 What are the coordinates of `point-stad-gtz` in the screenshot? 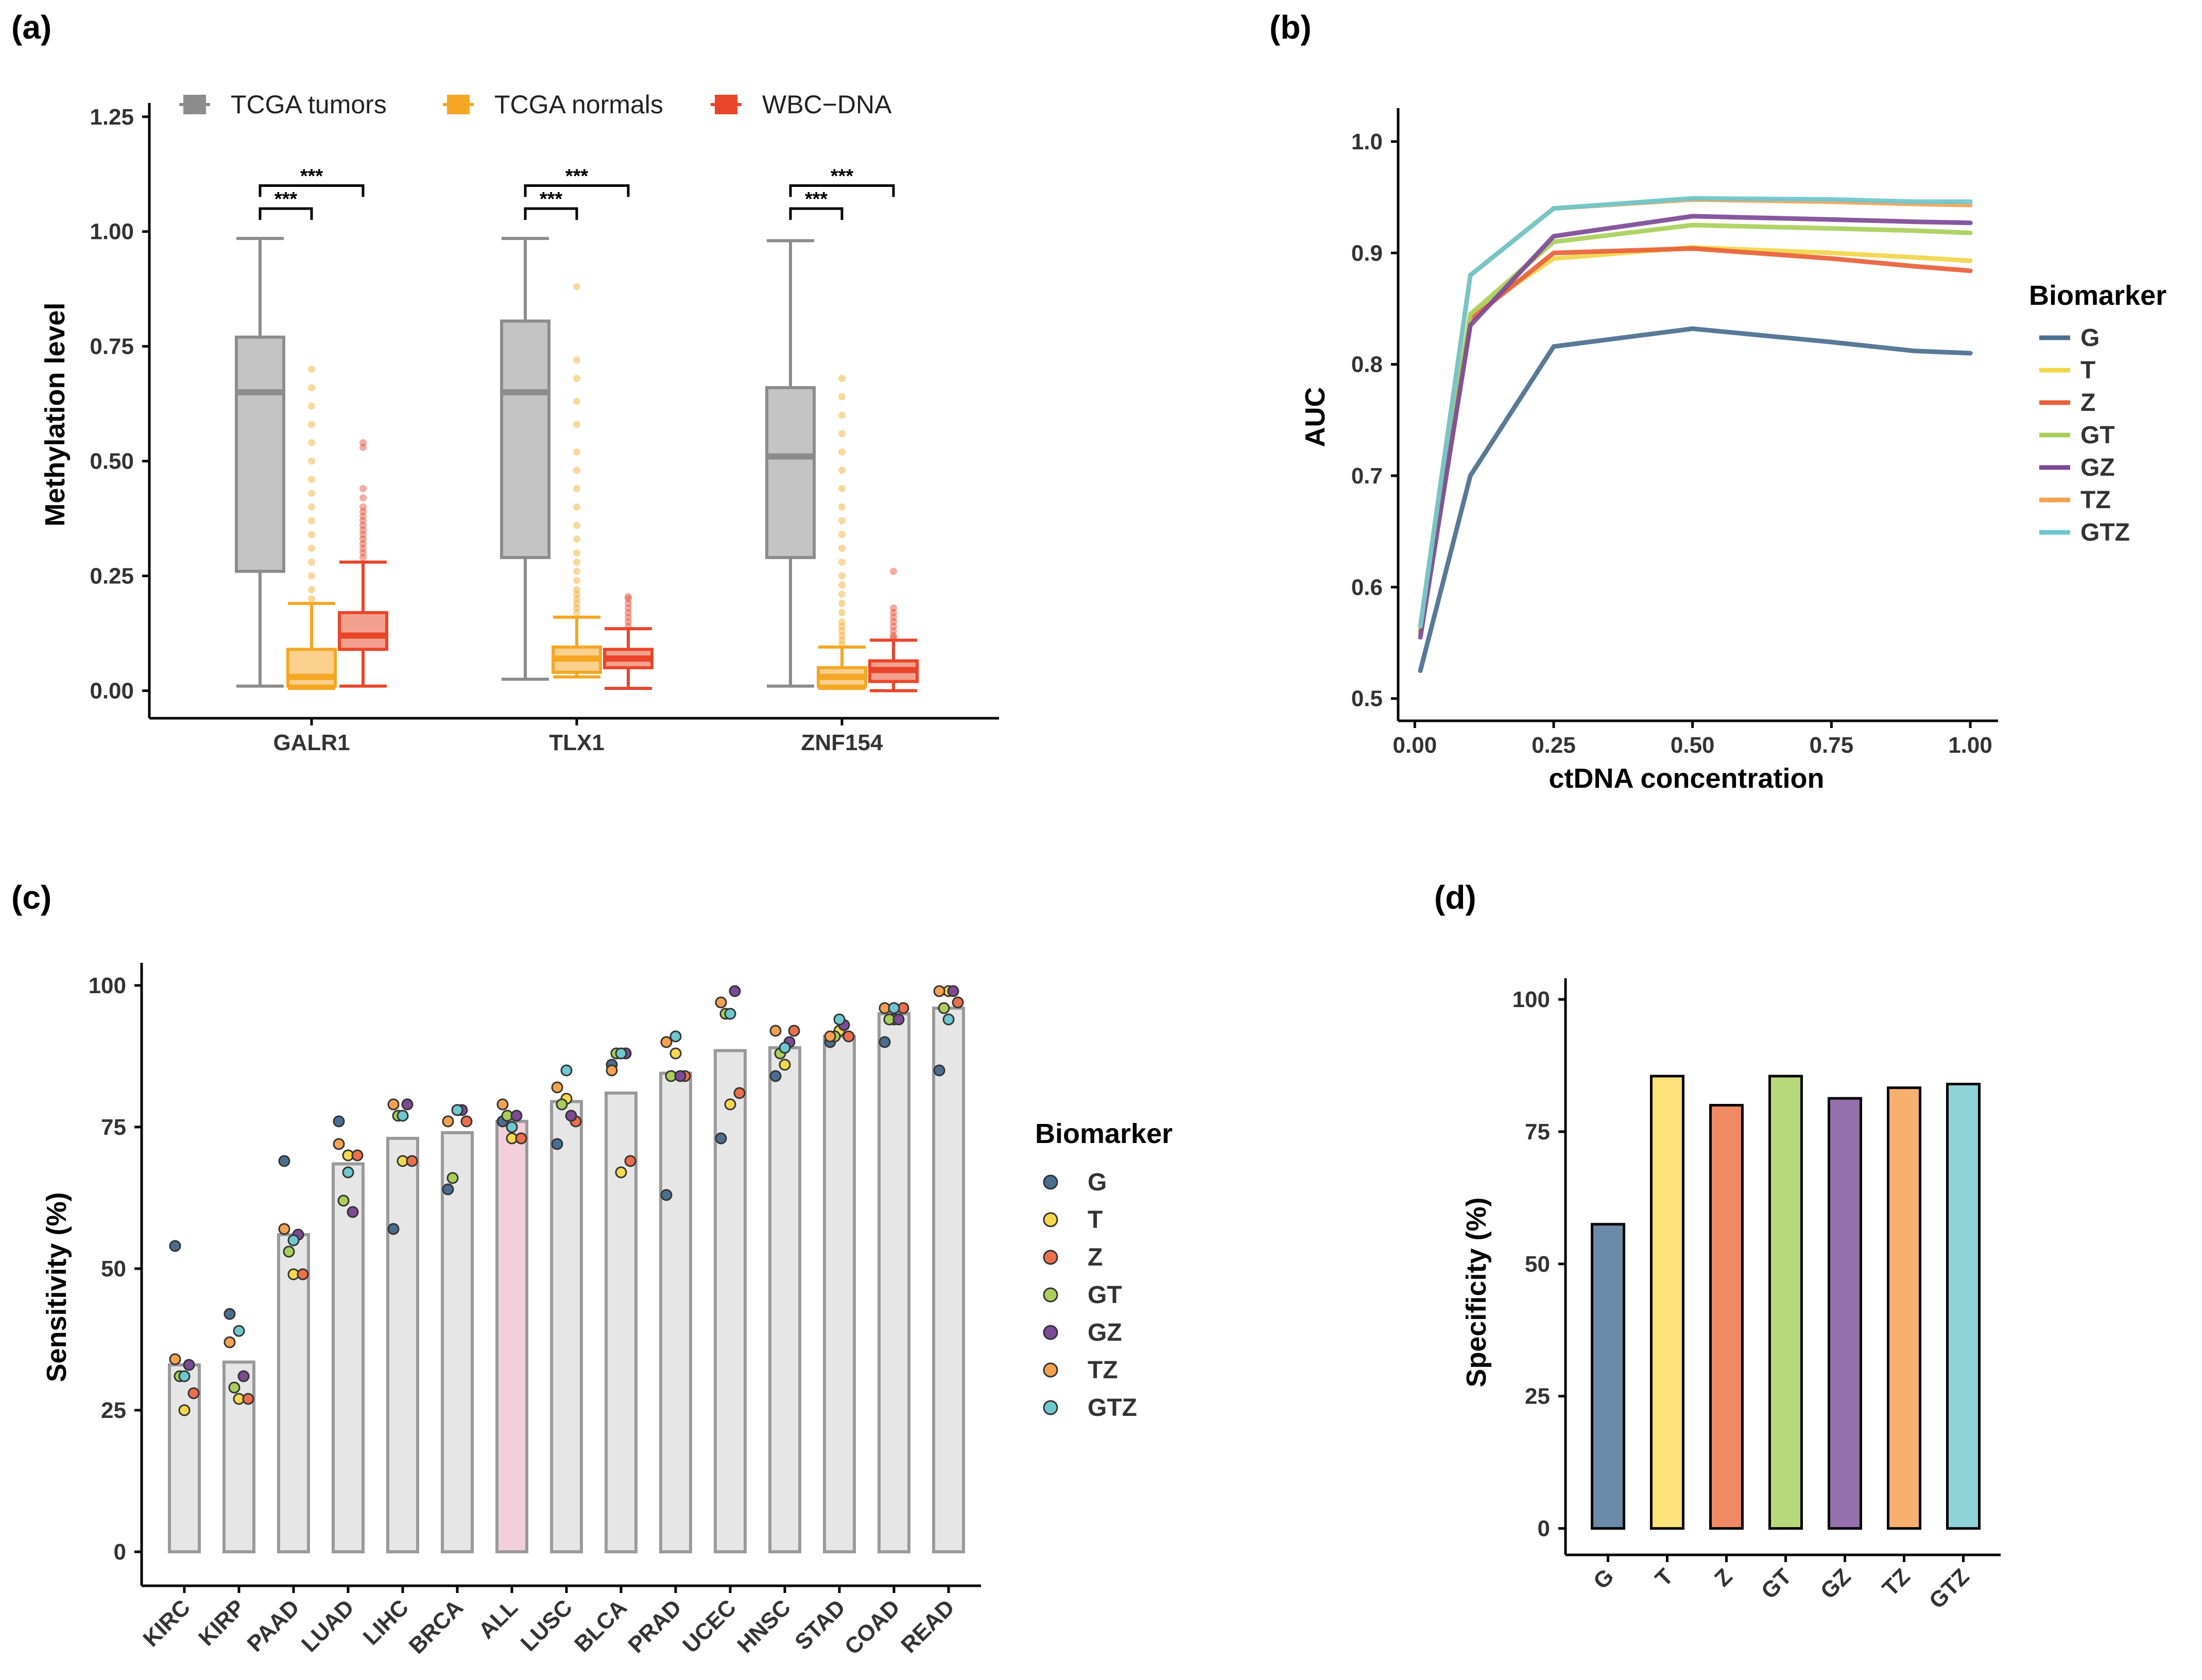 It's located at (839, 1020).